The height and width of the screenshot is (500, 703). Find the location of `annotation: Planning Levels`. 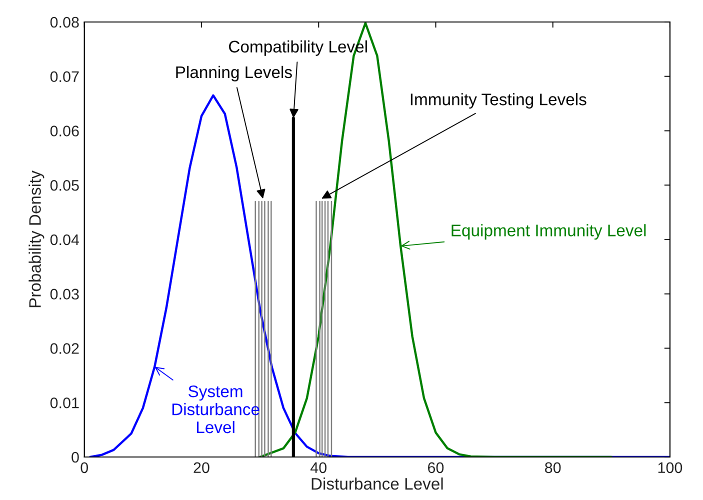

annotation: Planning Levels is located at coordinates (234, 74).